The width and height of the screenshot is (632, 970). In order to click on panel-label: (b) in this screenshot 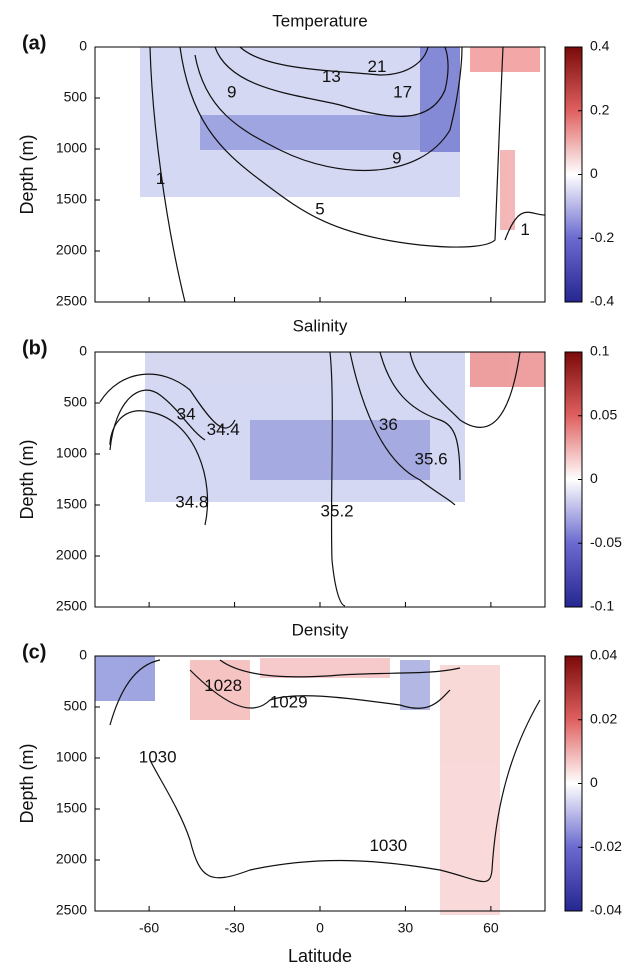, I will do `click(35, 348)`.